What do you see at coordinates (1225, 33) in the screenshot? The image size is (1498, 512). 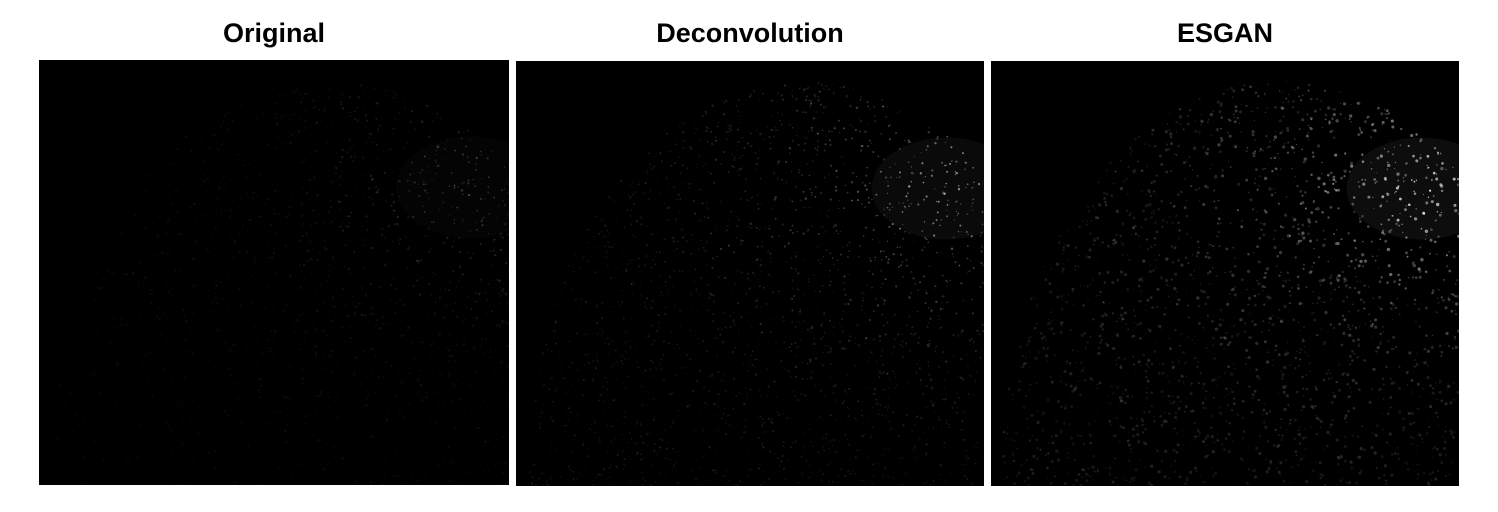 I see `panel-title-esgan: ESGAN` at bounding box center [1225, 33].